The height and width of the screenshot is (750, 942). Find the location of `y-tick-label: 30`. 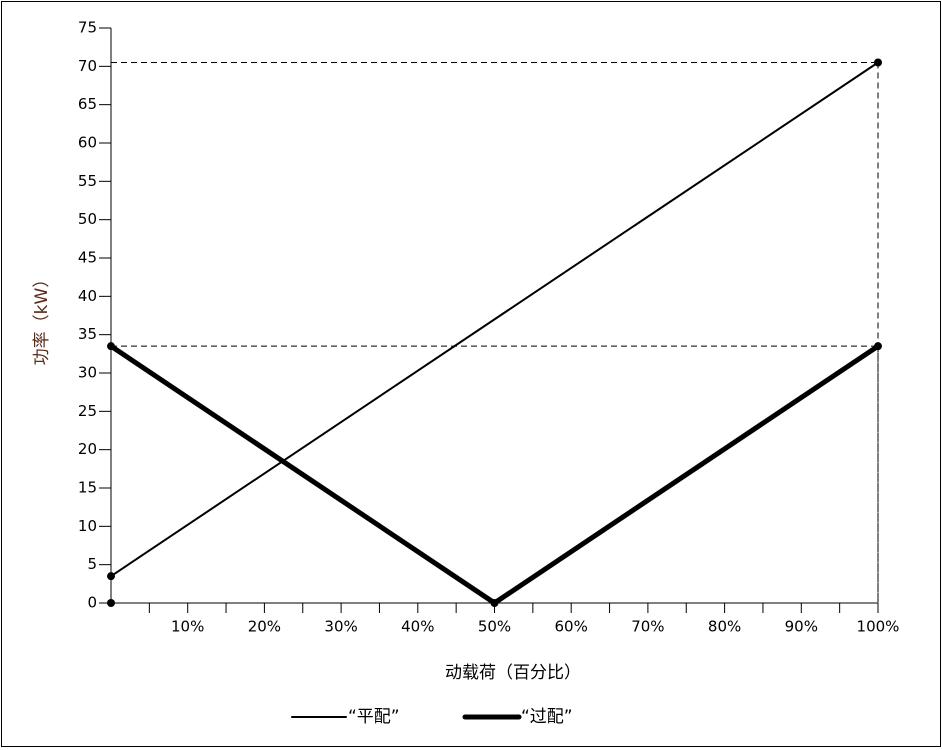

y-tick-label: 30 is located at coordinates (87, 373).